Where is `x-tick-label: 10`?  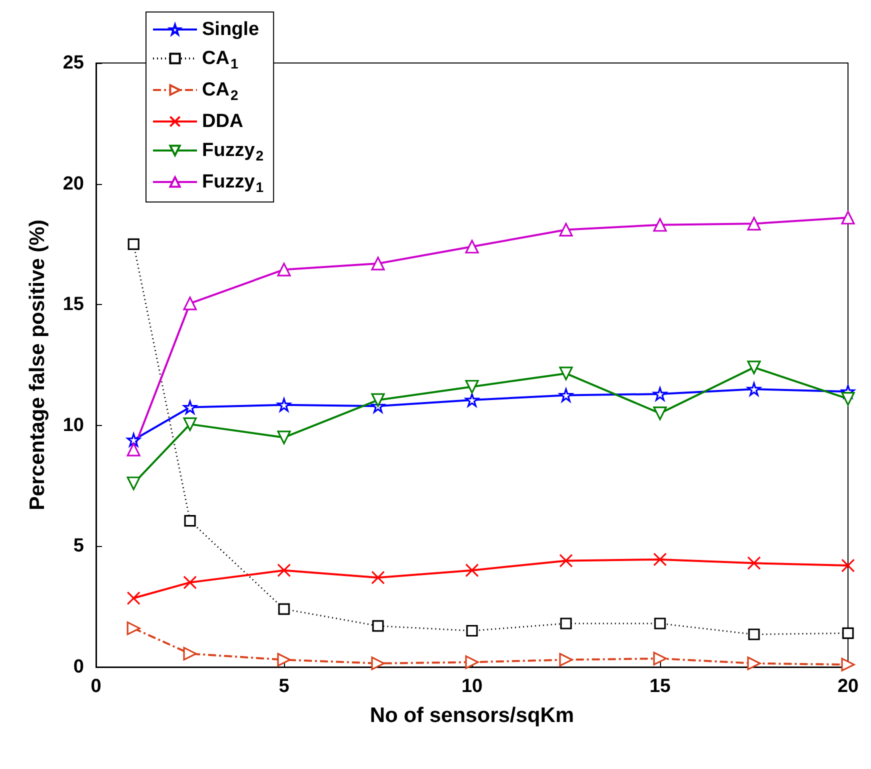
x-tick-label: 10 is located at coordinates (472, 686).